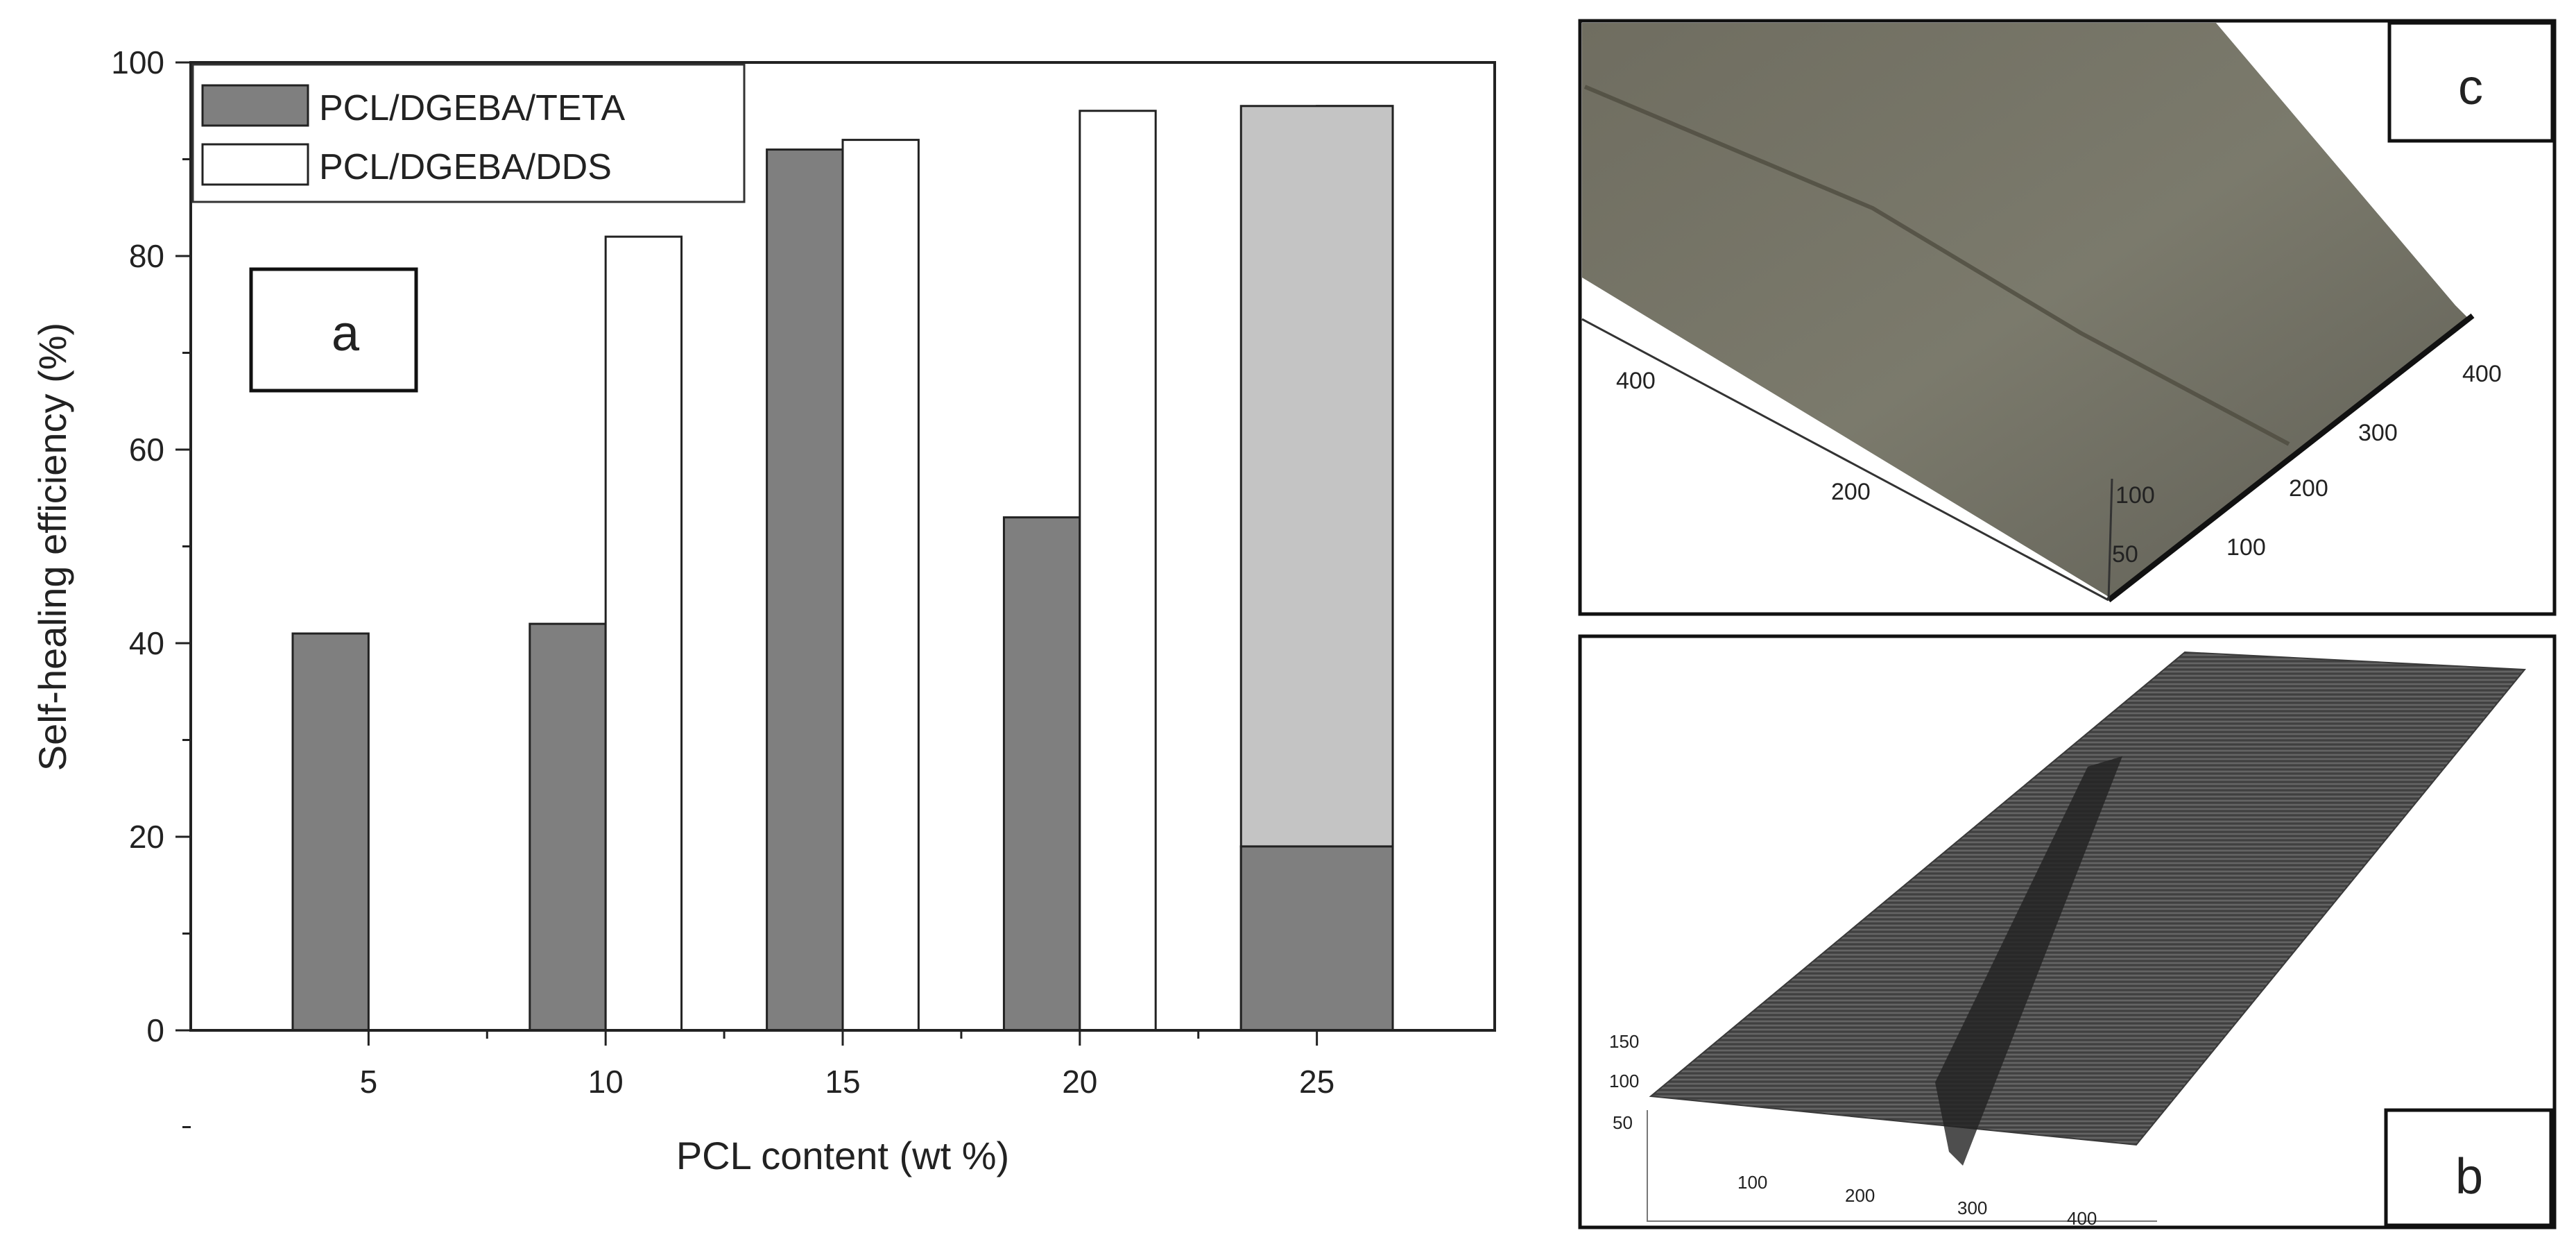  Describe the element at coordinates (2082, 1218) in the screenshot. I see `panel-b-axis-label: 400` at that location.